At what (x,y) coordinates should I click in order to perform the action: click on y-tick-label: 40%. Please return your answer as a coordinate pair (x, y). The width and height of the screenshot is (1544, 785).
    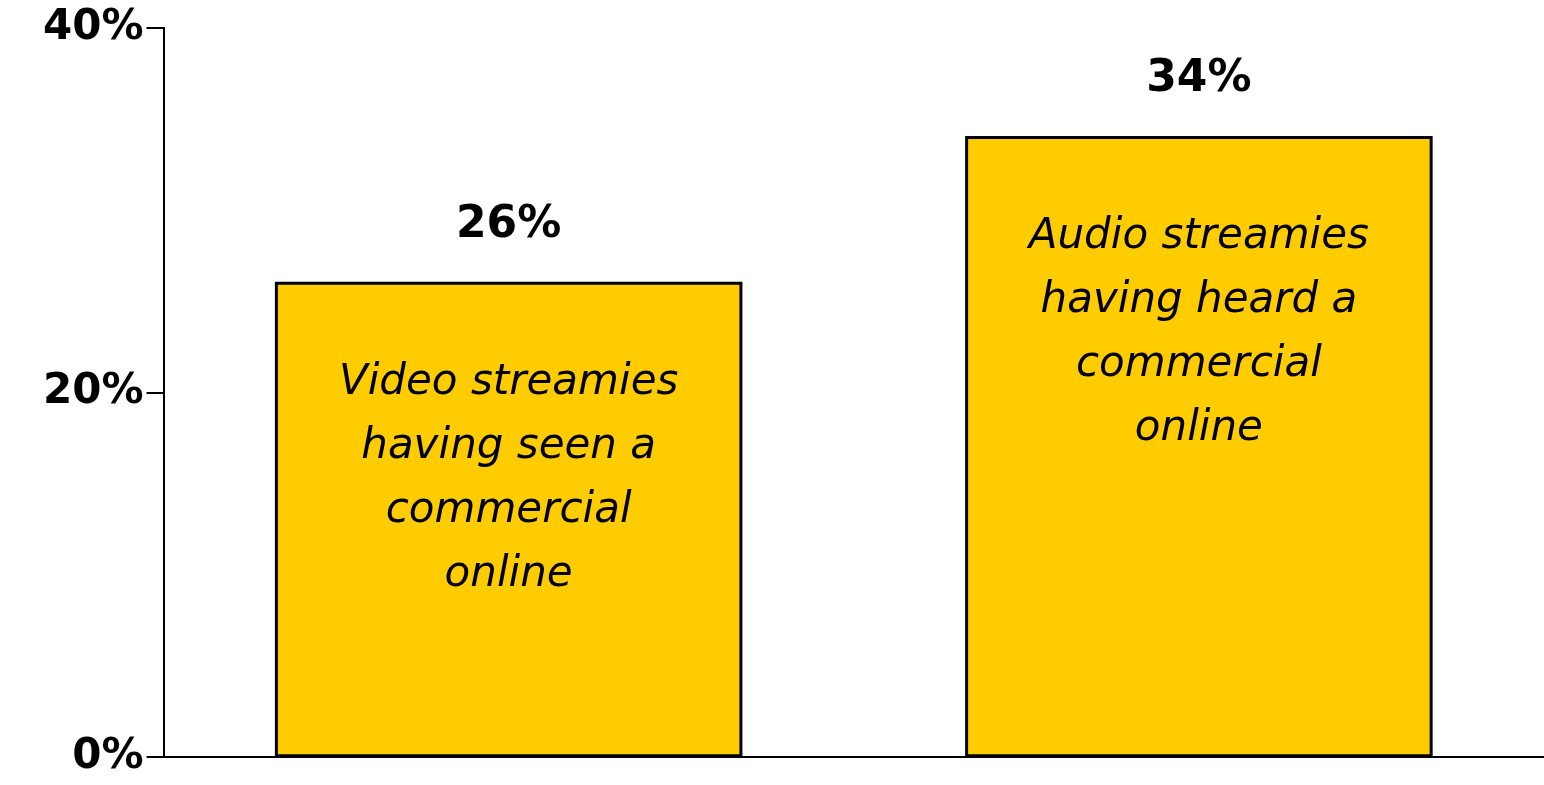
    Looking at the image, I should click on (93, 25).